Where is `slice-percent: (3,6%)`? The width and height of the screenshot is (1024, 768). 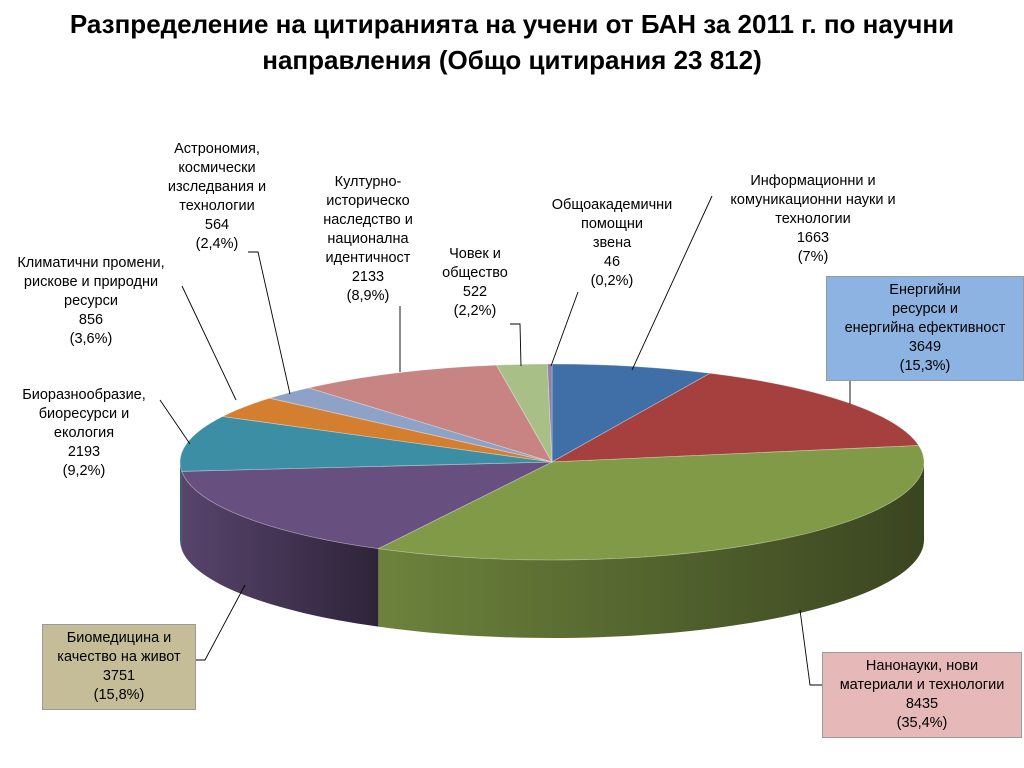
slice-percent: (3,6%) is located at coordinates (91, 339).